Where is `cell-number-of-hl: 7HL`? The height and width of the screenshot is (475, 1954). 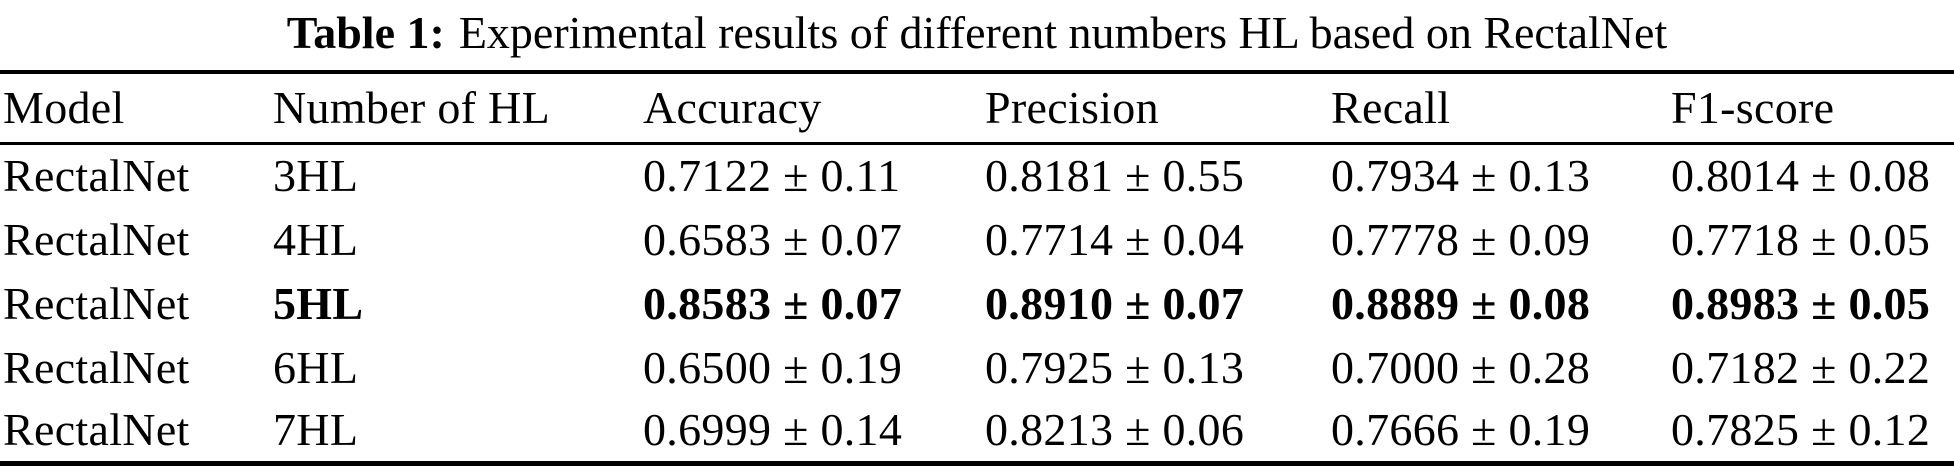
cell-number-of-hl: 7HL is located at coordinates (316, 430).